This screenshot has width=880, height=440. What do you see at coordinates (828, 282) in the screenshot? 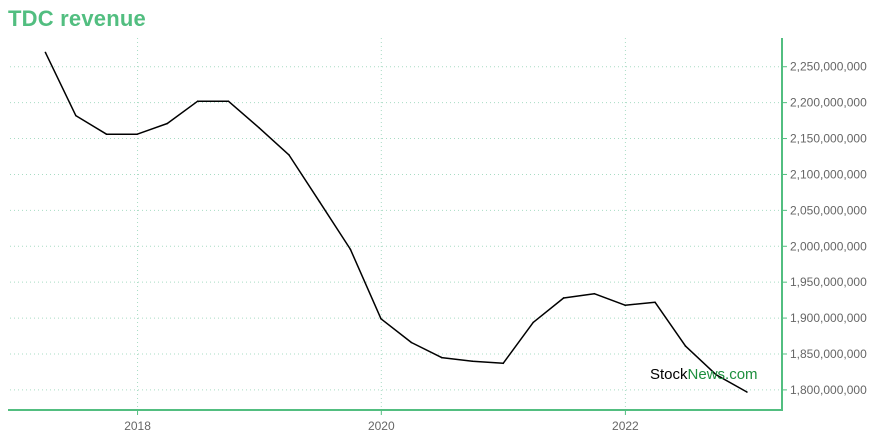
I see `y-tick-label: 1,950,000,000` at bounding box center [828, 282].